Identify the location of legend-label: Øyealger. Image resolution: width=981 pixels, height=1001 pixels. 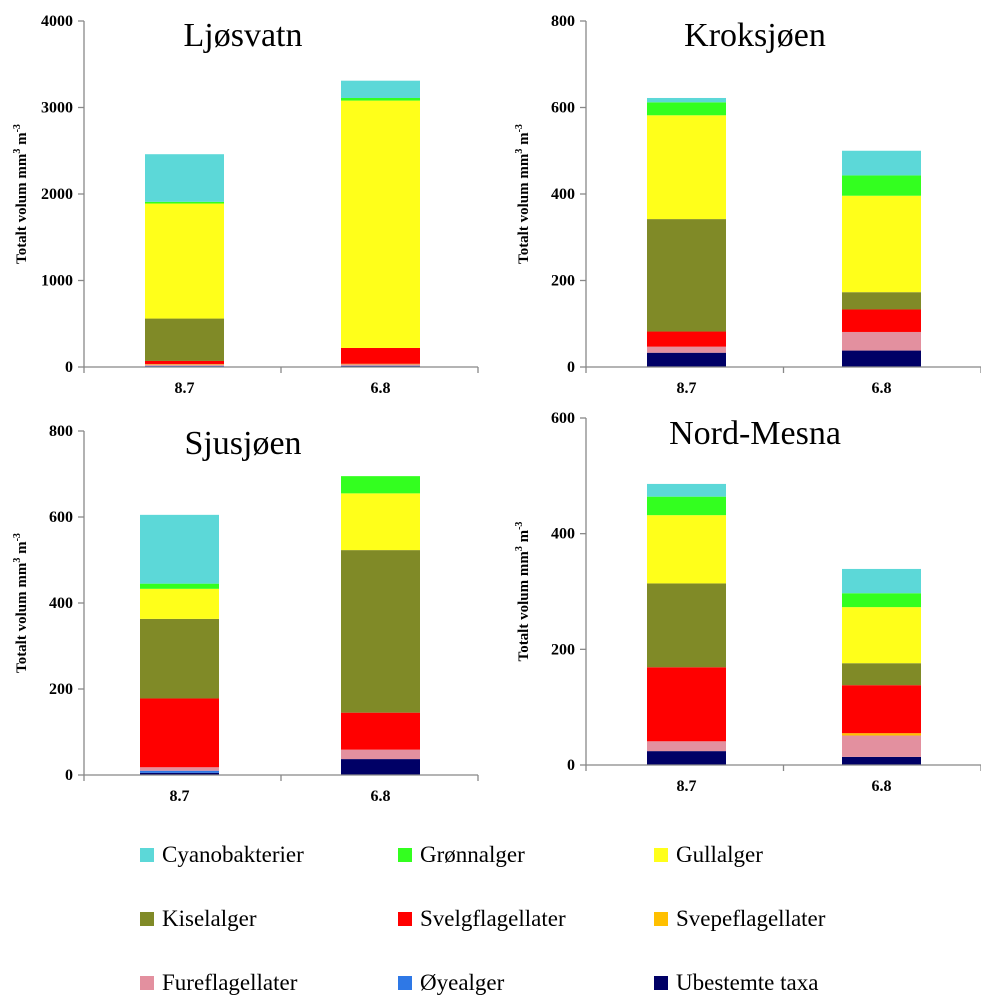
(462, 982).